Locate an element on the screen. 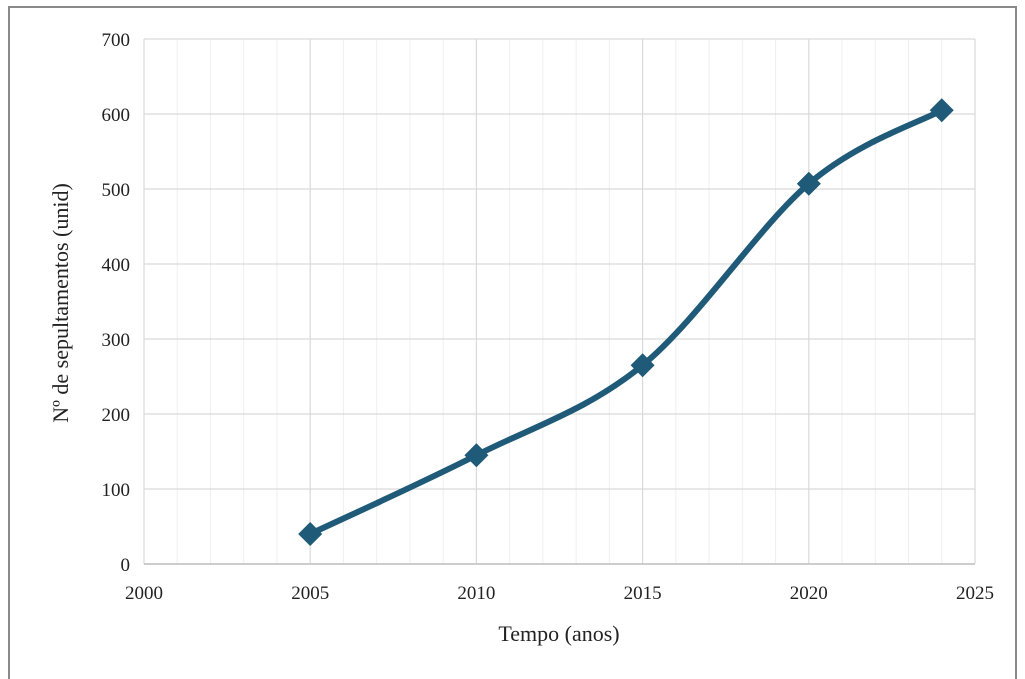 This screenshot has height=679, width=1025. y-tick-label: 200 is located at coordinates (116, 415).